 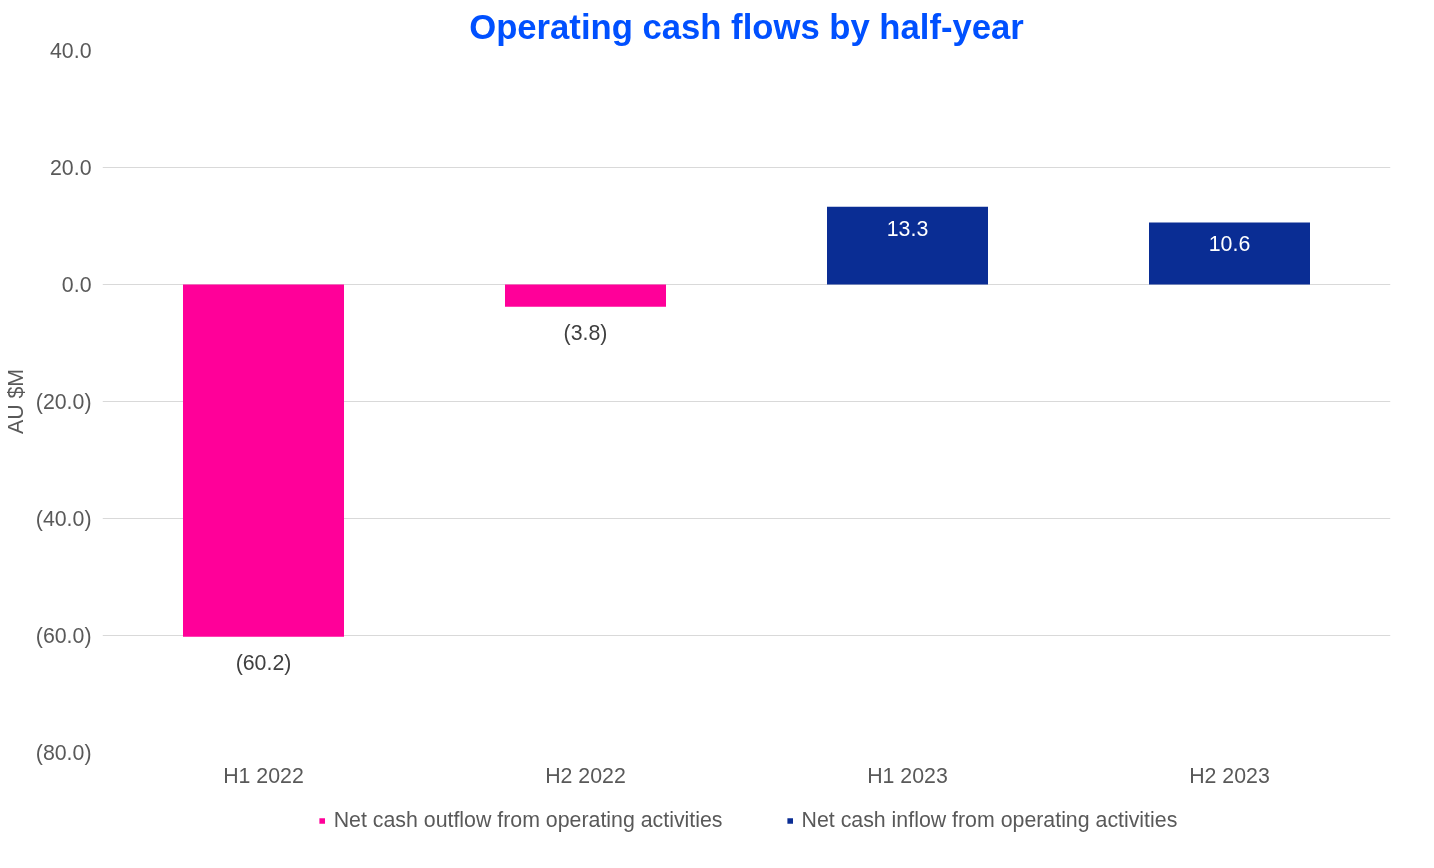 What do you see at coordinates (70, 167) in the screenshot?
I see `y-tick-label: 20.0` at bounding box center [70, 167].